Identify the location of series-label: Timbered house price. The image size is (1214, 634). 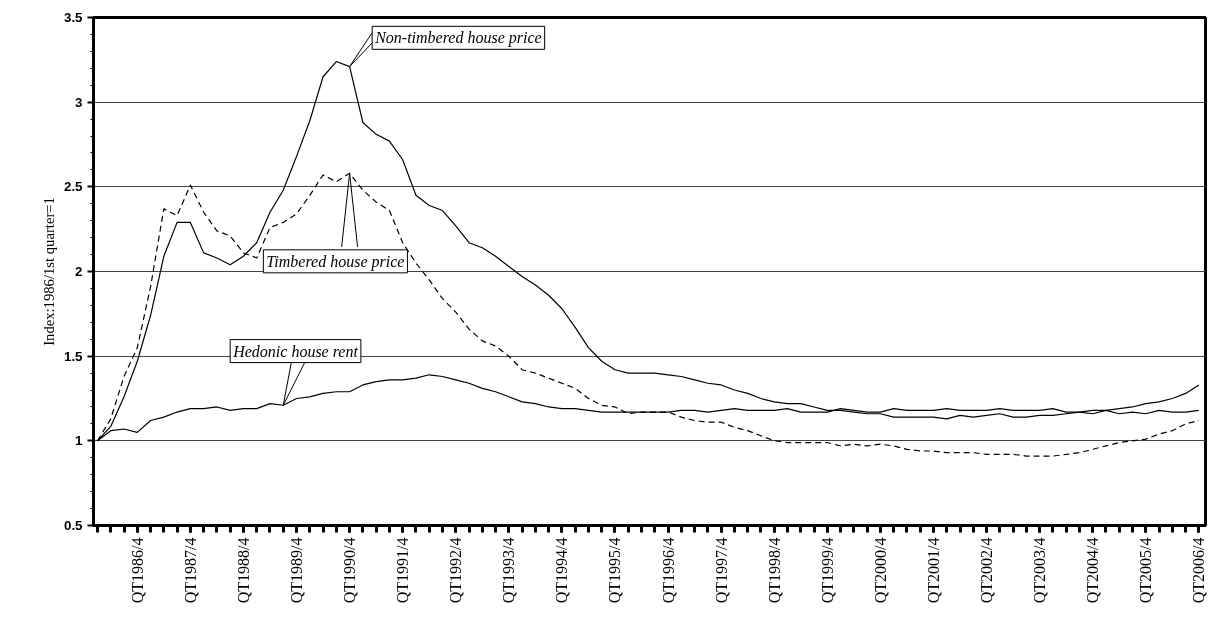
(335, 261).